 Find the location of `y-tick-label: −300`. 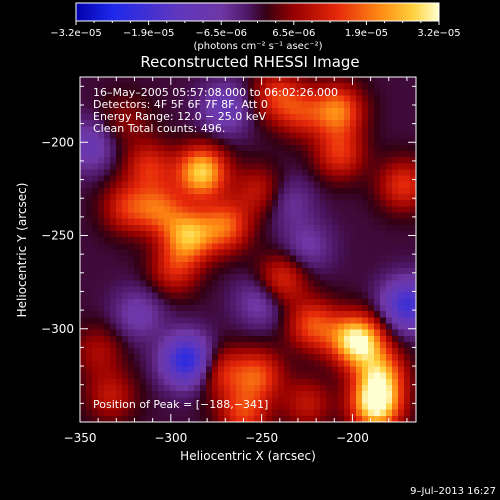

y-tick-label: −300 is located at coordinates (57, 329).